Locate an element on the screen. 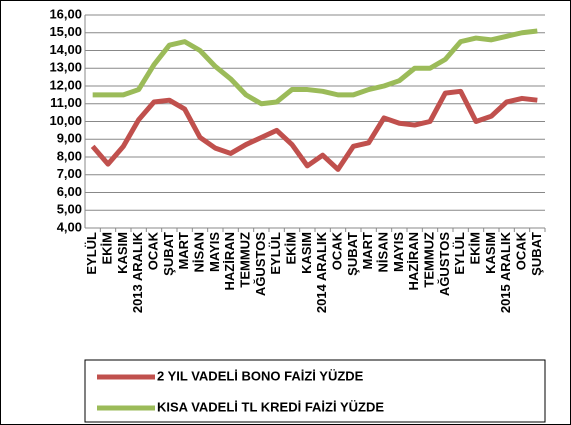 This screenshot has width=571, height=425. y-tick-label: 8,00 is located at coordinates (69, 155).